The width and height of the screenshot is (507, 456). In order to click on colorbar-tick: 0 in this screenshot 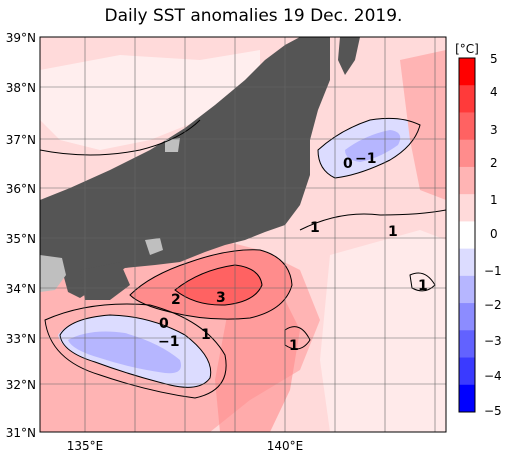, I will do `click(494, 234)`.